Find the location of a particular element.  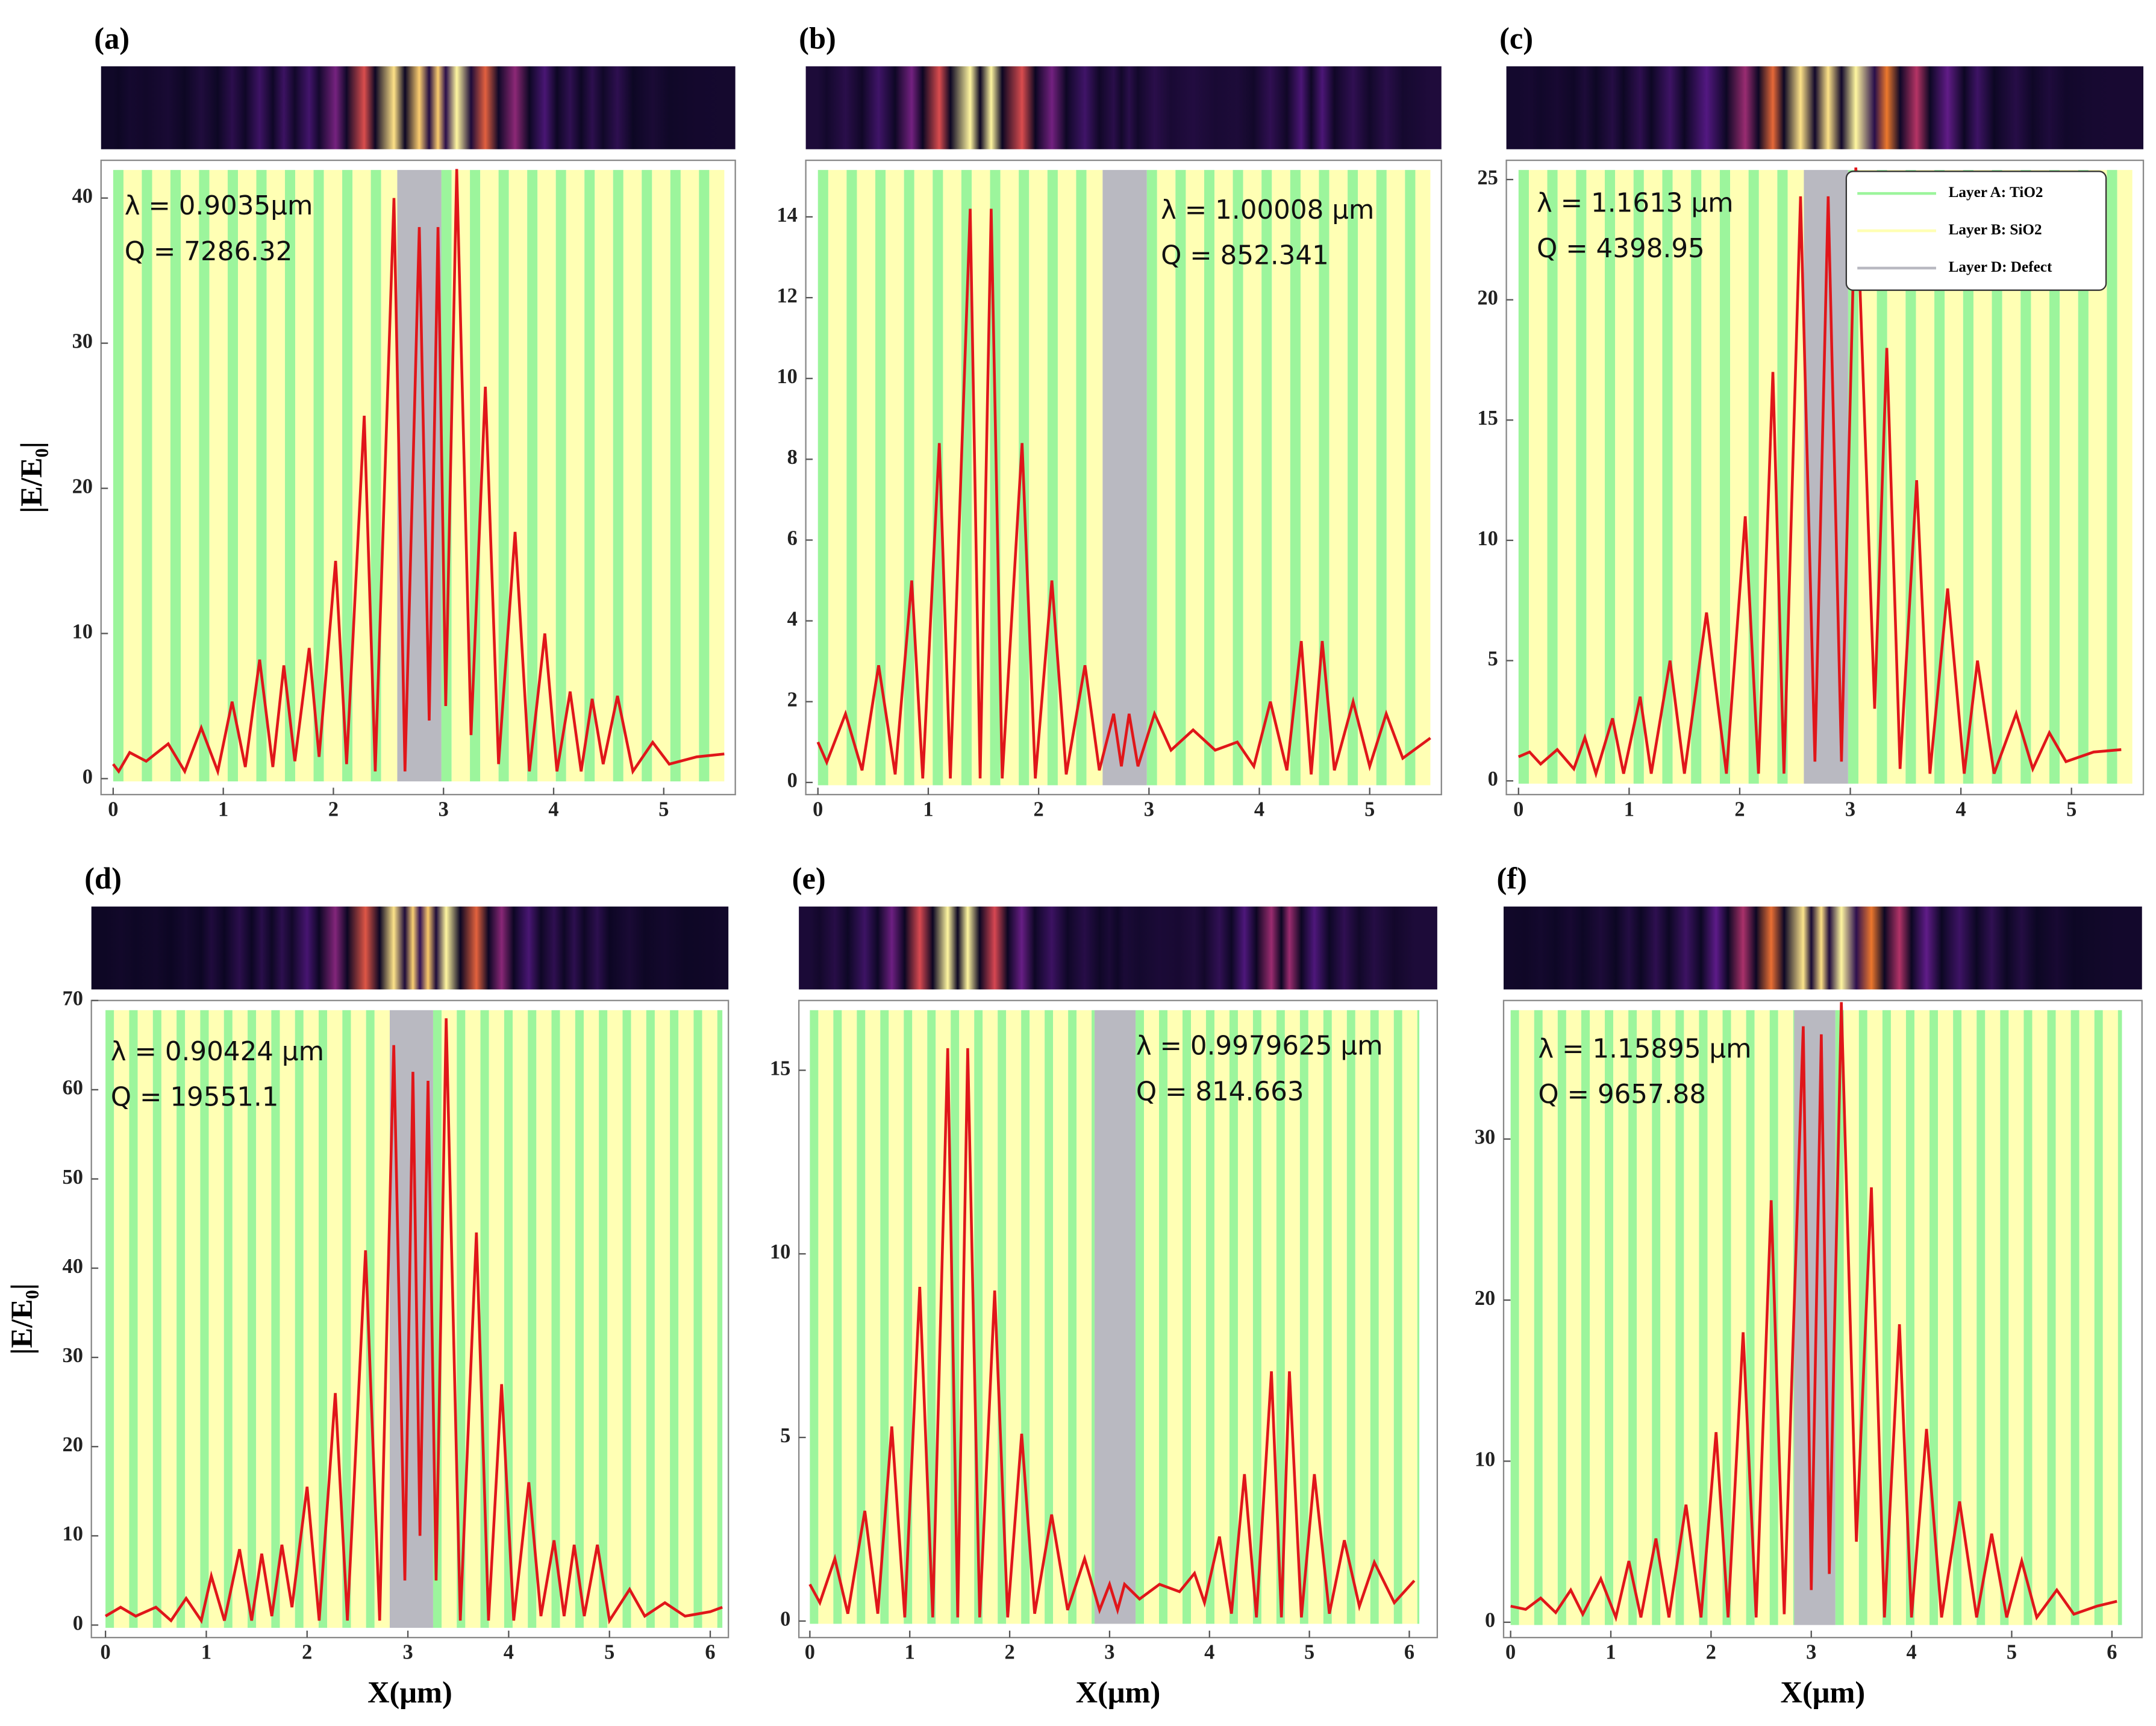

field-strip is located at coordinates (1118, 948).